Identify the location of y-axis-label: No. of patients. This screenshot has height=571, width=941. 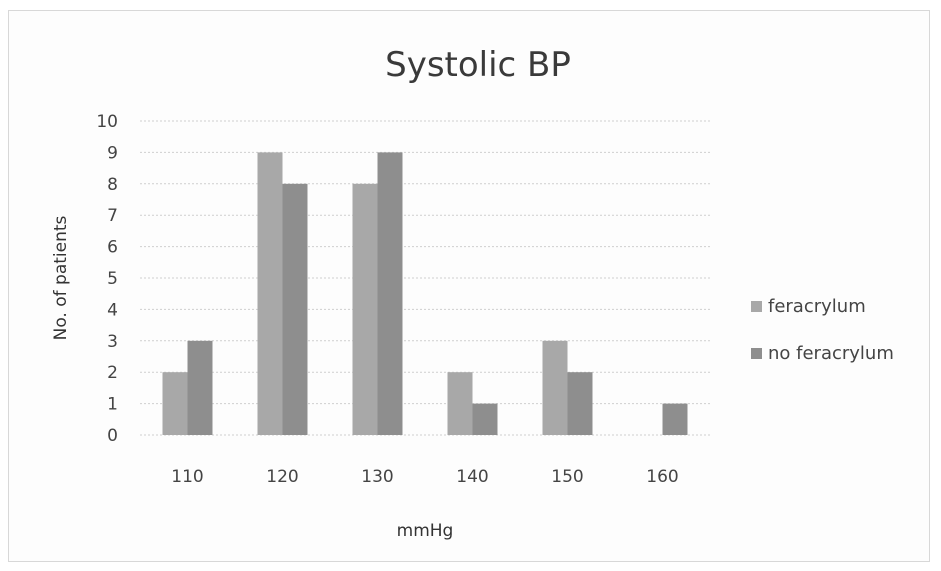
(61, 277).